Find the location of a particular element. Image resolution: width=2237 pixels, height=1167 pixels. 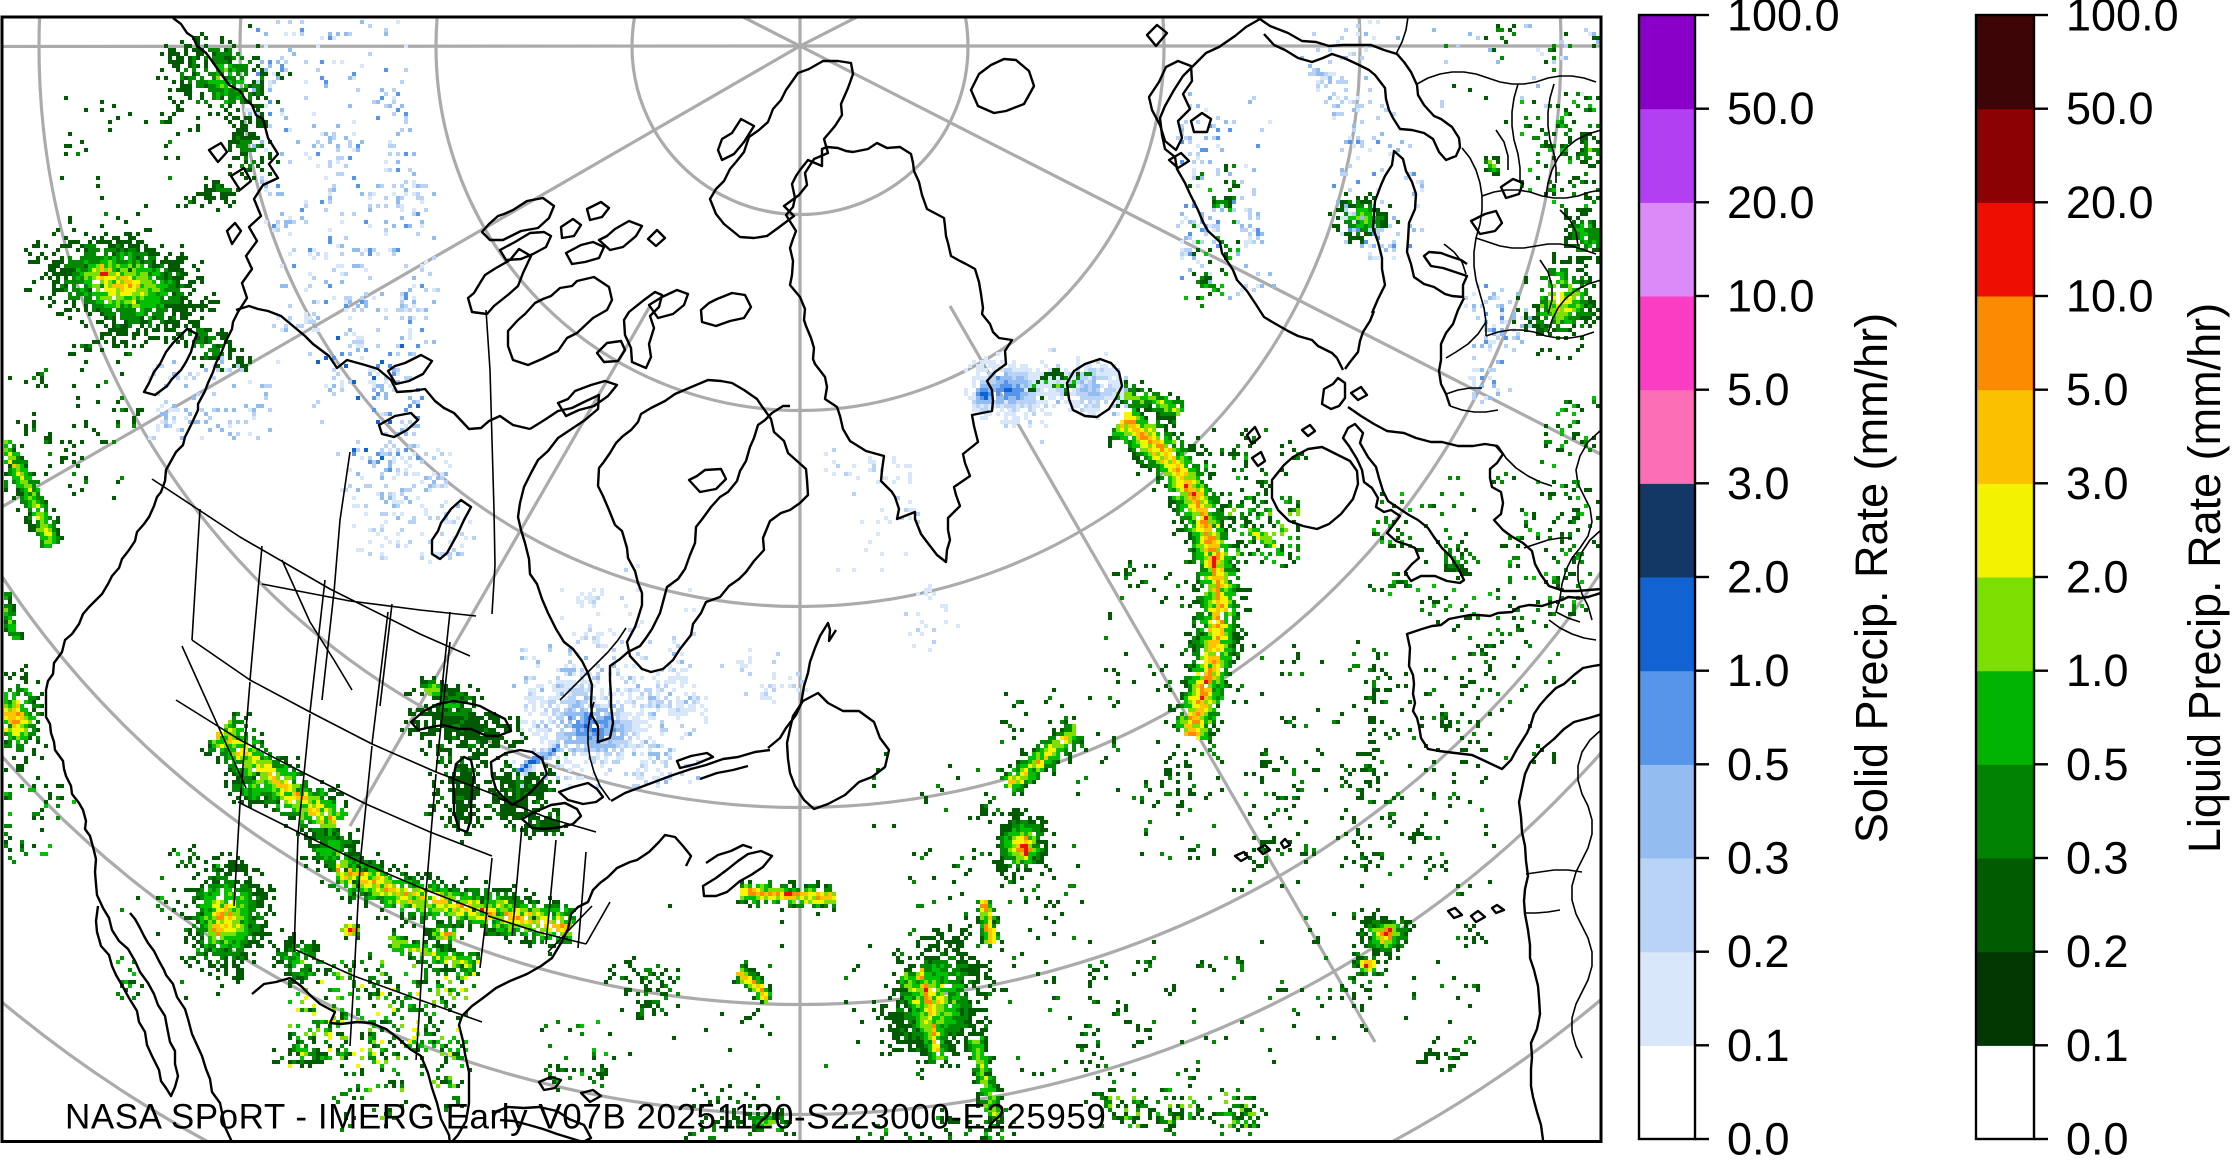

svg-text: Solid Precip. Rate (mm/hr) is located at coordinates (1871, 578).